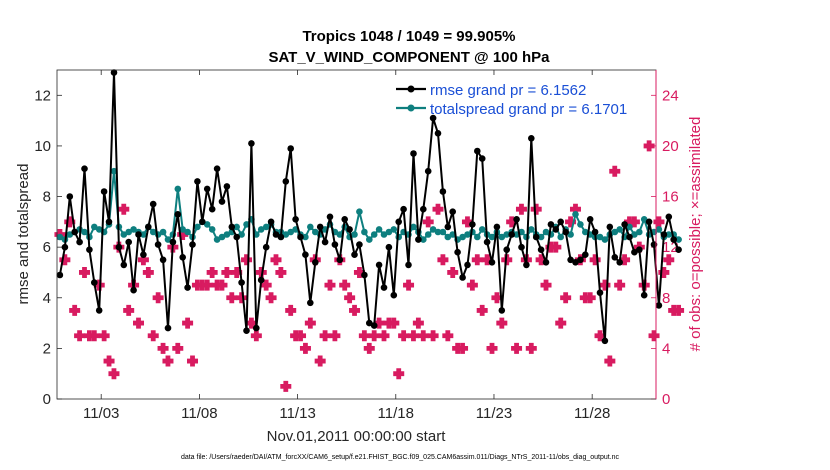 Image resolution: width=830 pixels, height=470 pixels. I want to click on chart-title: Tropics 1048 / 1049 = 99.905%, so click(408, 36).